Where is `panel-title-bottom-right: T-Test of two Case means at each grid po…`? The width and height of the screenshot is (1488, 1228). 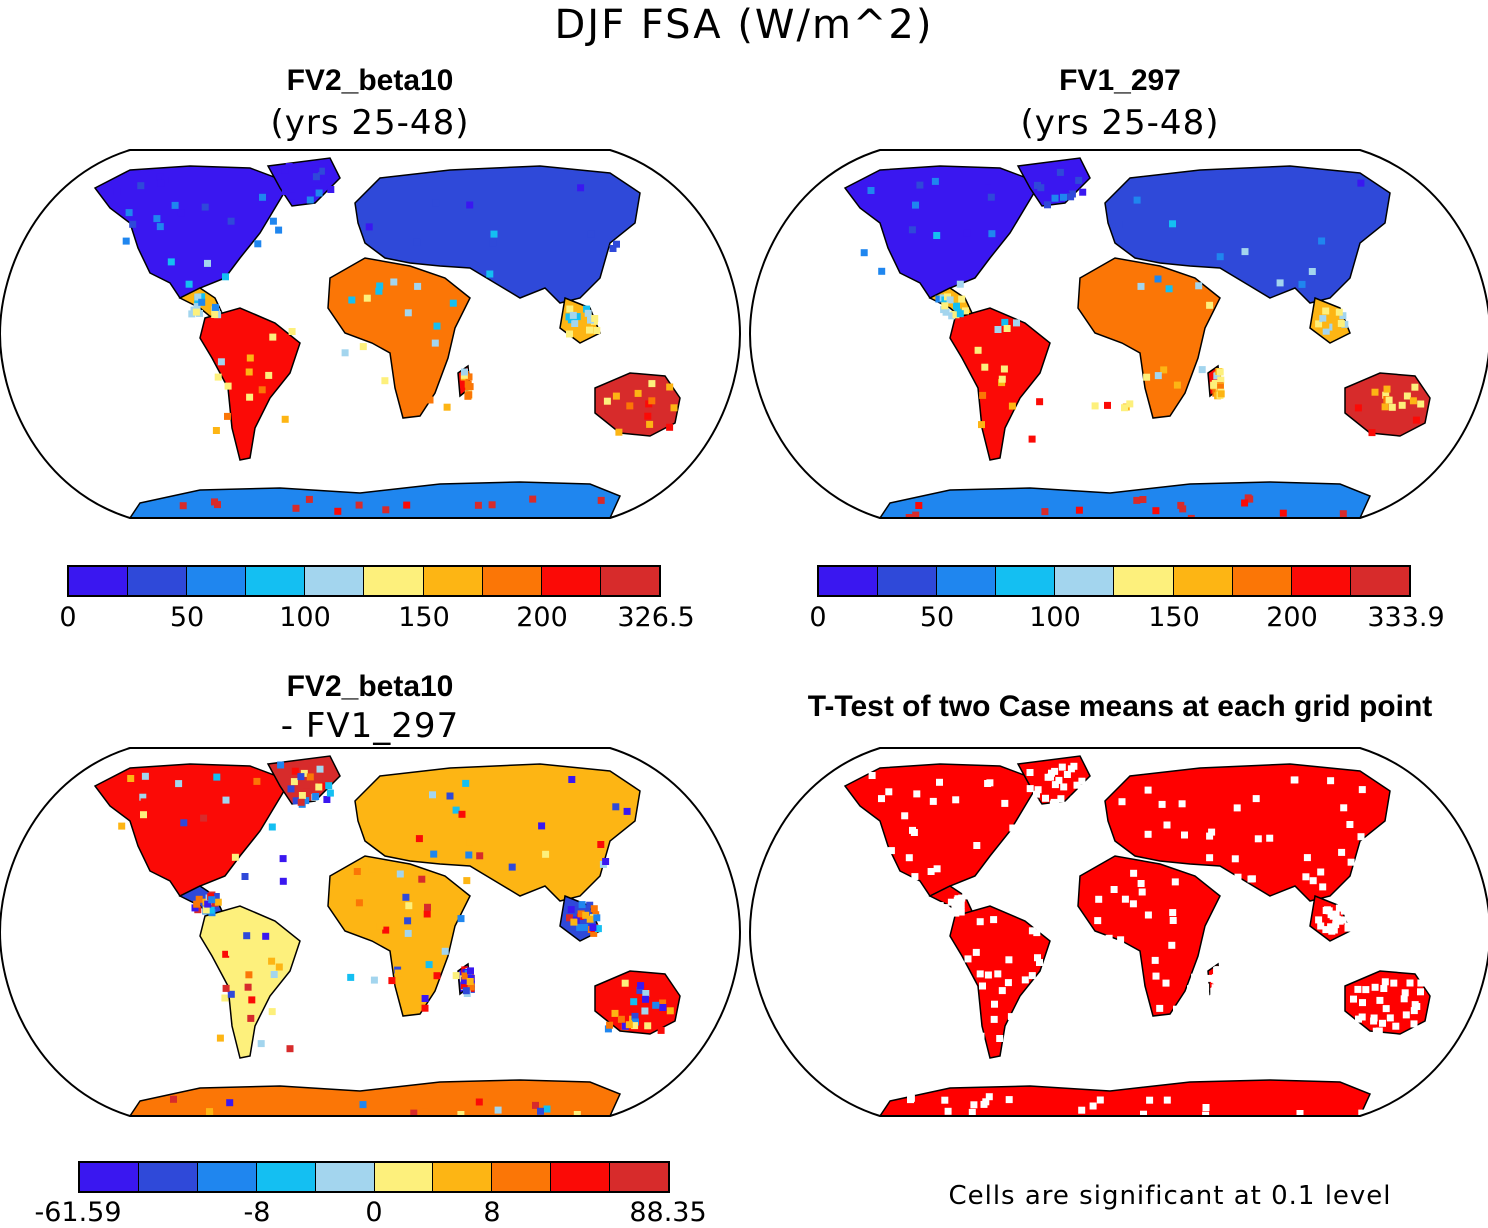 panel-title-bottom-right: T-Test of two Case means at each grid po… is located at coordinates (1120, 706).